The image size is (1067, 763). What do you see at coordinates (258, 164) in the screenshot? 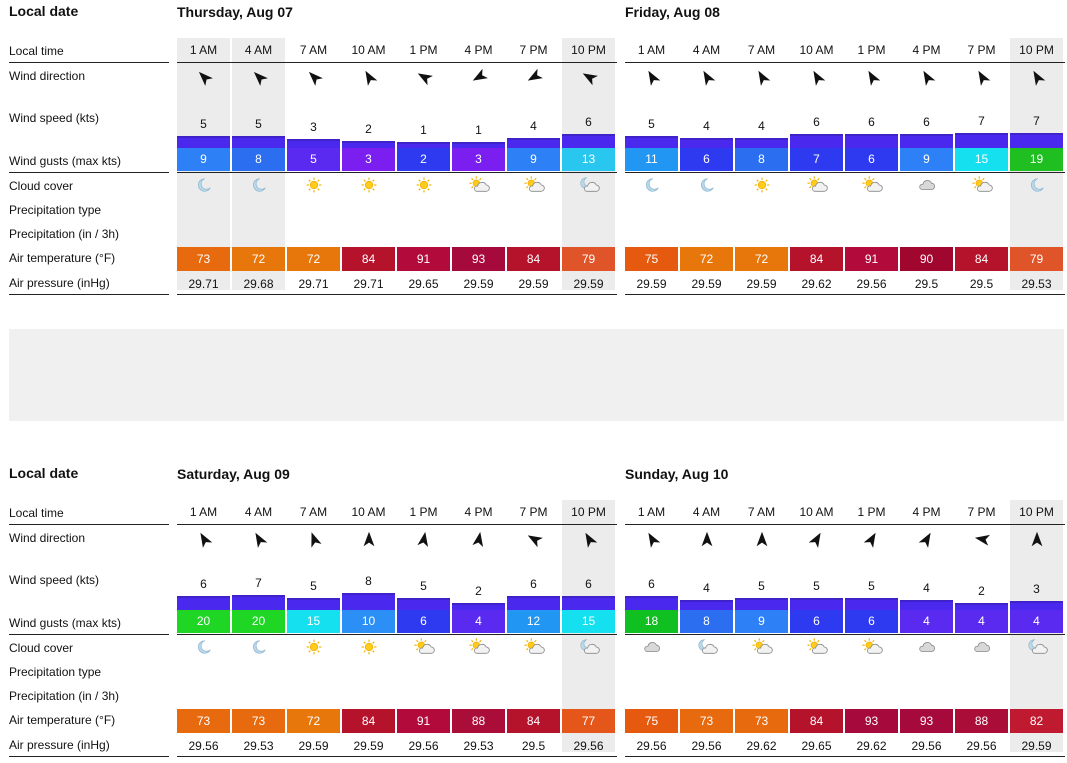
I see `time-column: 4 AM 5 8 72 29.68` at bounding box center [258, 164].